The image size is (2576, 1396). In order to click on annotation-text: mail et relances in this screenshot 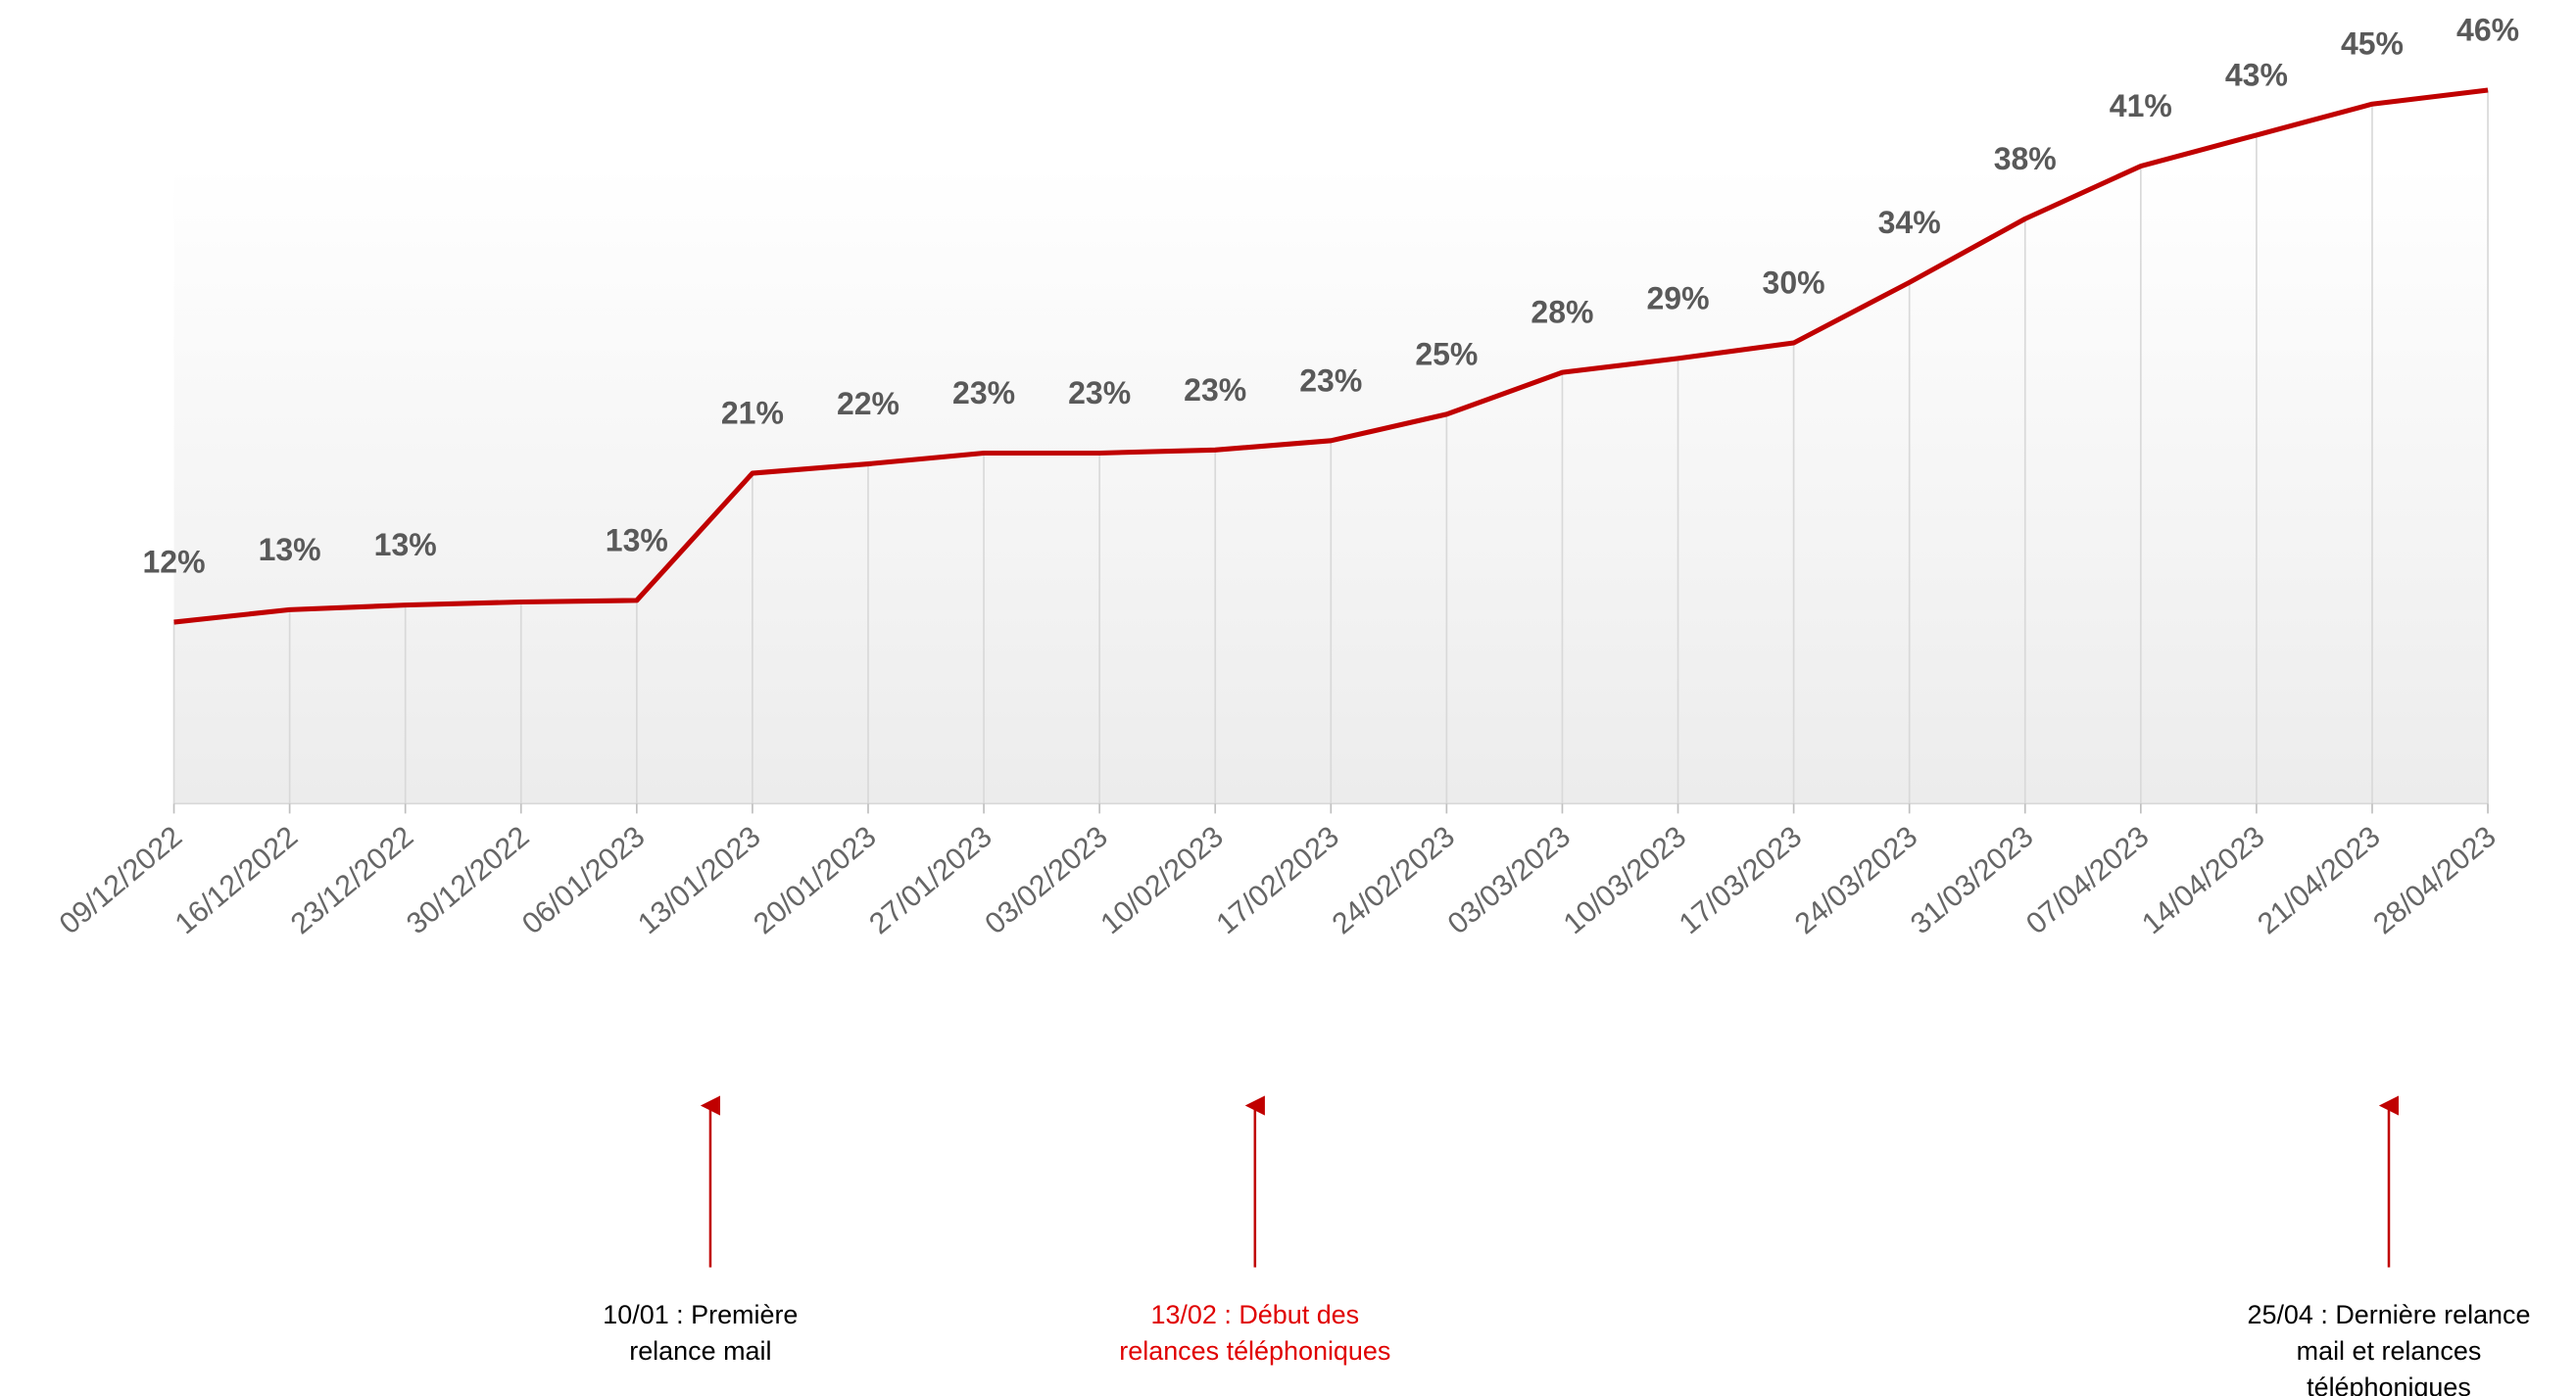, I will do `click(2389, 1351)`.